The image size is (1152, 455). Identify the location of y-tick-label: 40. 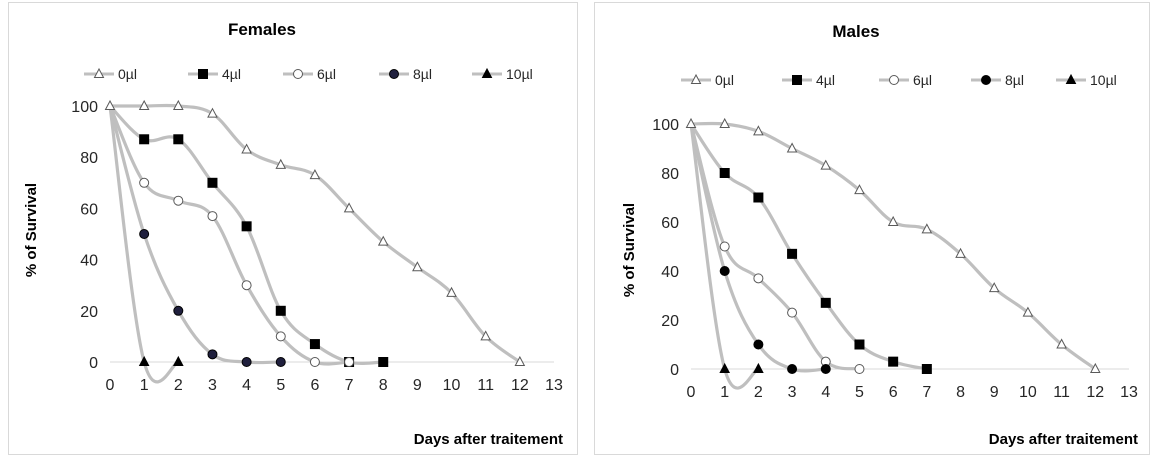
(670, 272).